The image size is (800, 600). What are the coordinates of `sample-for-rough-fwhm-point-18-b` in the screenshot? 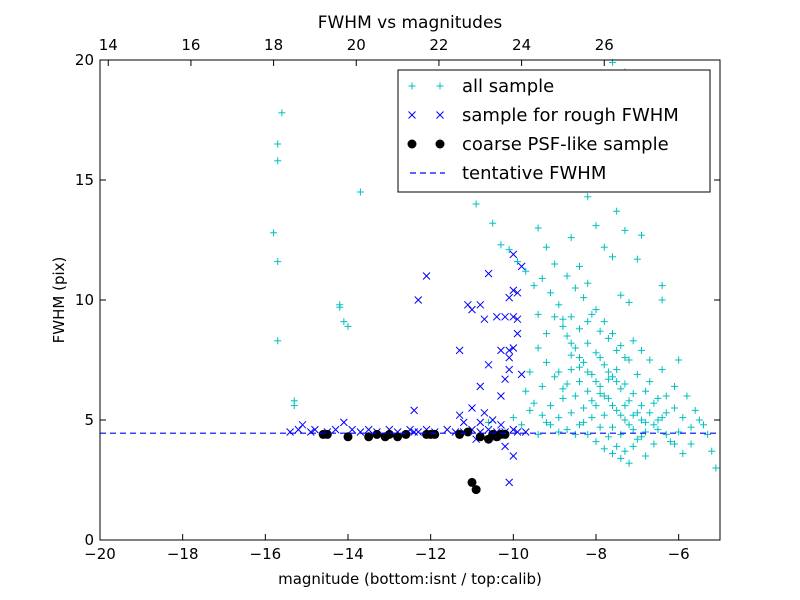 It's located at (447, 429).